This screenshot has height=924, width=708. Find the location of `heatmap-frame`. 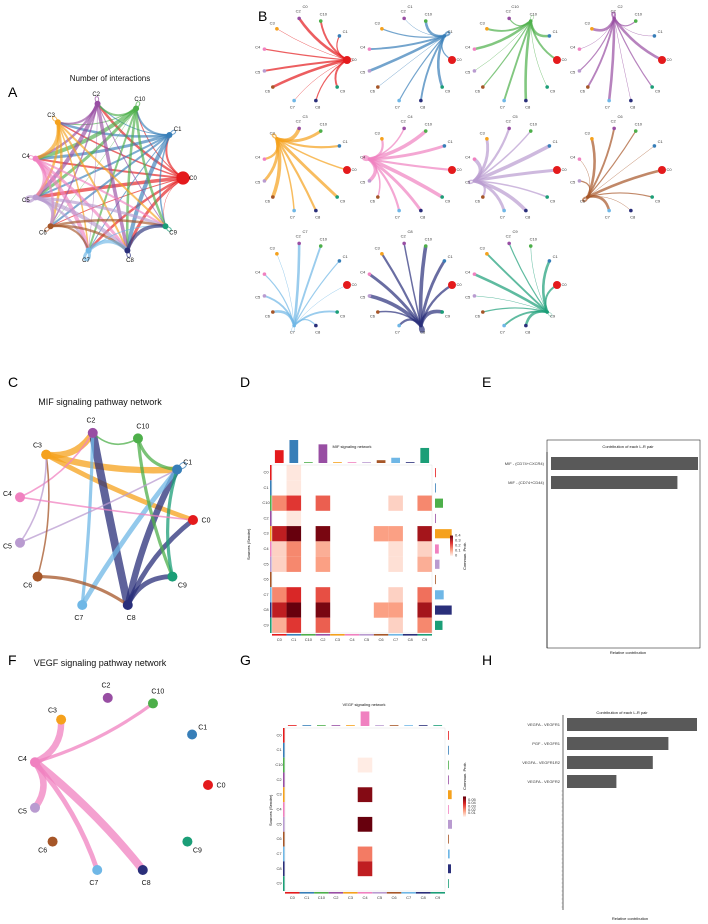

heatmap-frame is located at coordinates (352, 549).